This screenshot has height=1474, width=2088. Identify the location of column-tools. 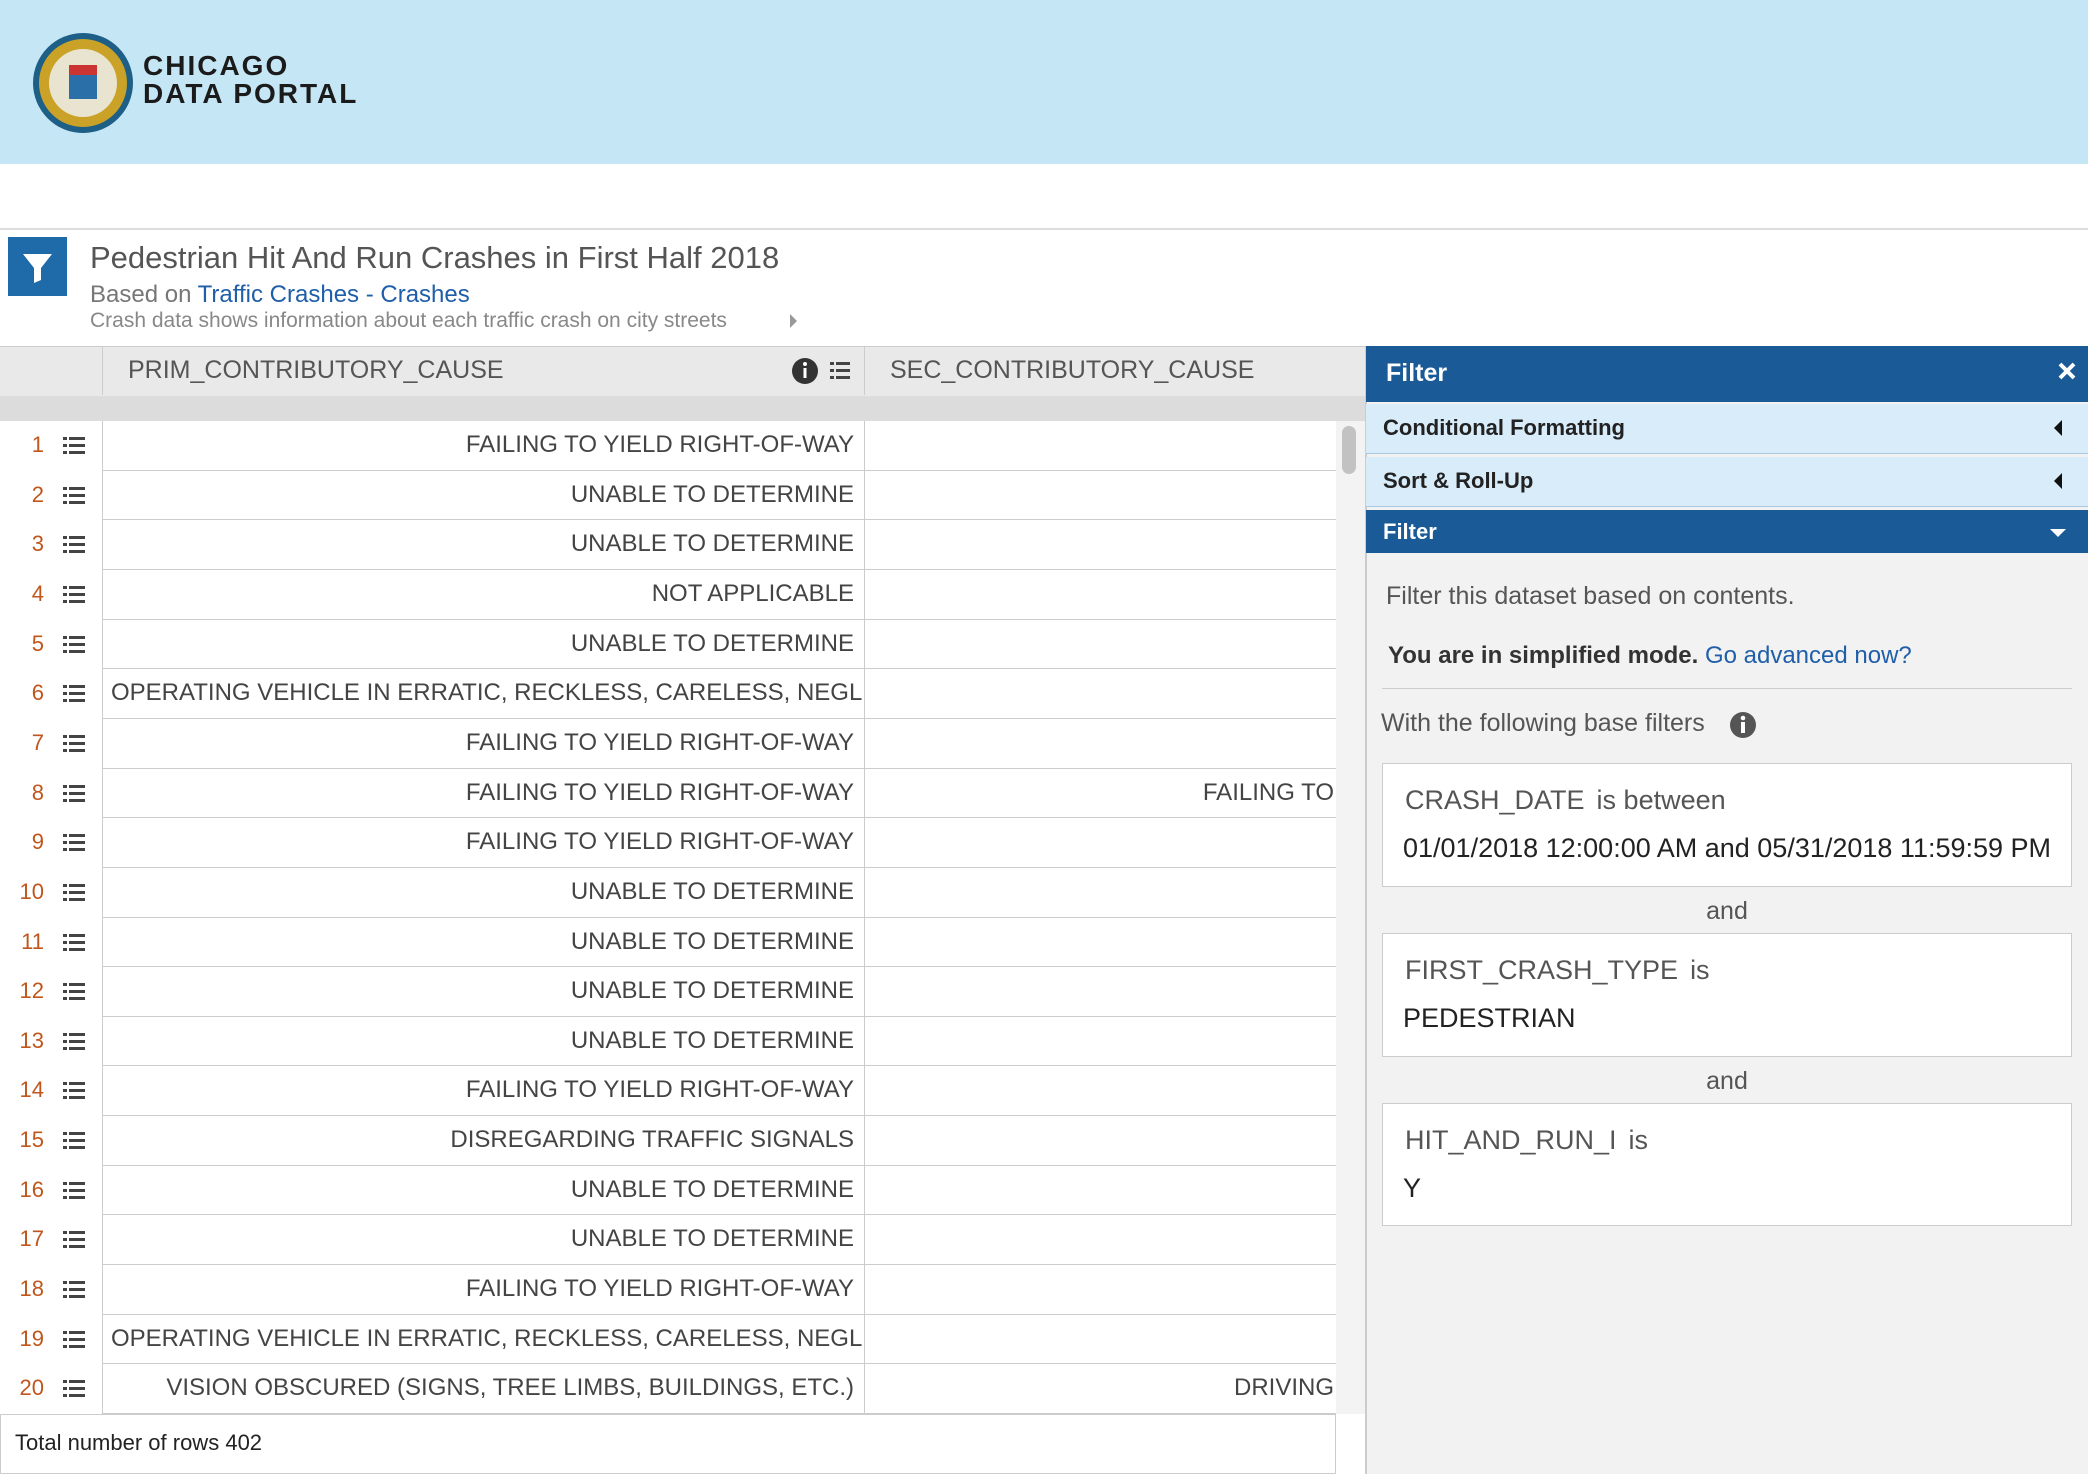
(824, 371).